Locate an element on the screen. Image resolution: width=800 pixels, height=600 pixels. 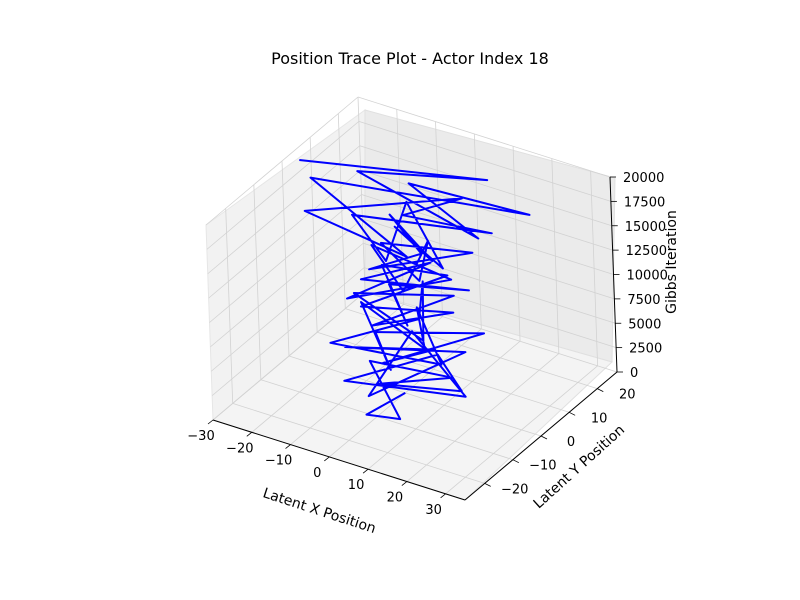
z-tick-label: 5000 is located at coordinates (644, 324).